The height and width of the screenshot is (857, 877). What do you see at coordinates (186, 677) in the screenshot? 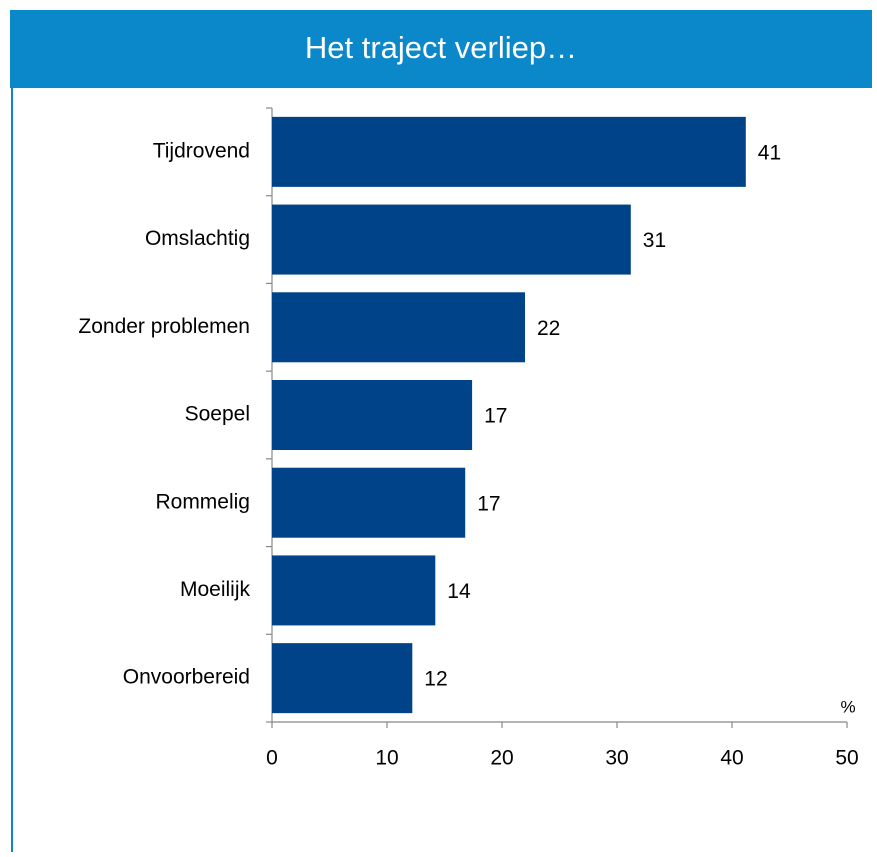
I see `y-tick-label: Onvoorbereid` at bounding box center [186, 677].